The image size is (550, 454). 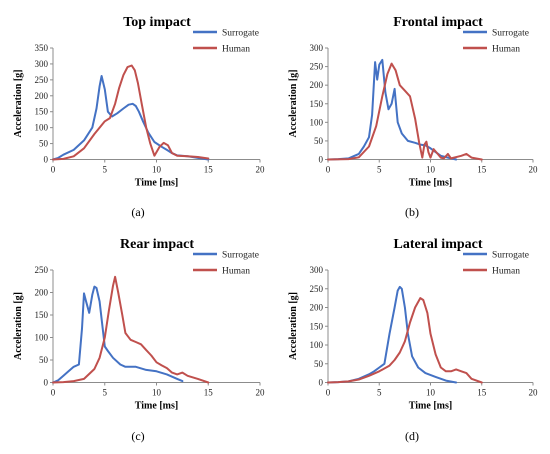 What do you see at coordinates (430, 406) in the screenshot?
I see `chart-4-x-axis-label: Time [ms]` at bounding box center [430, 406].